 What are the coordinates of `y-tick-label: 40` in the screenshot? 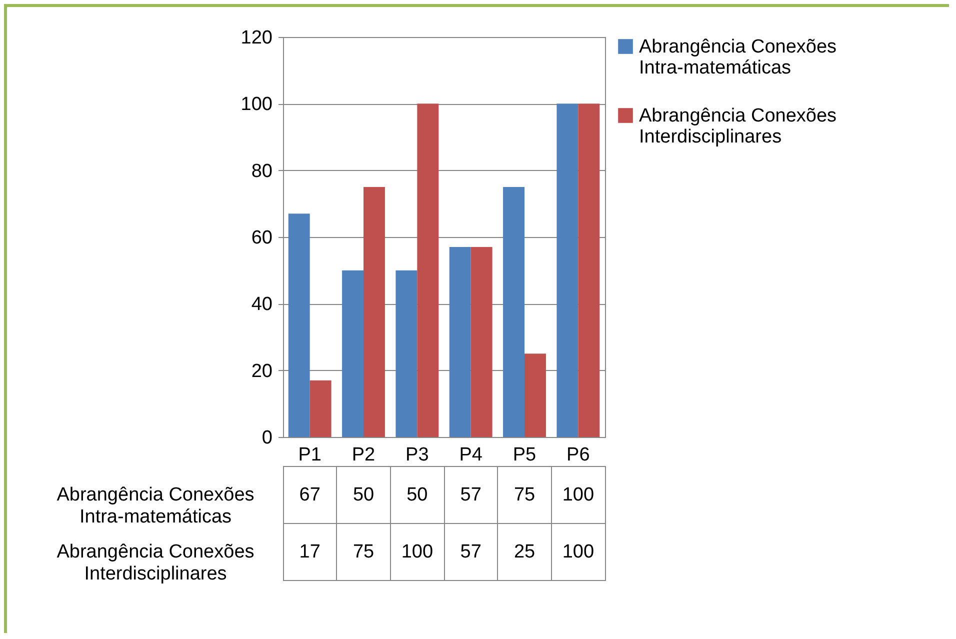 It's located at (261, 305).